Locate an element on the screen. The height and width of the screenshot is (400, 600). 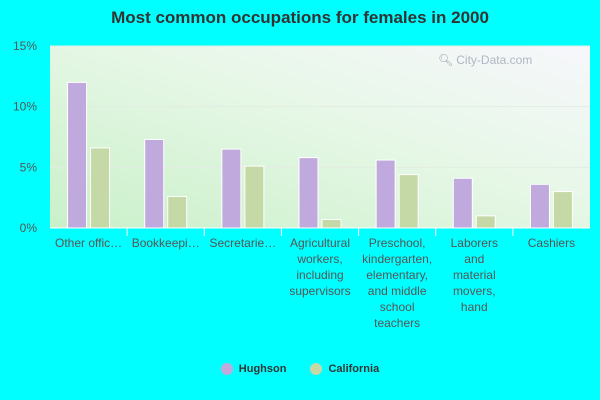
x-tick-label: hand is located at coordinates (474, 307).